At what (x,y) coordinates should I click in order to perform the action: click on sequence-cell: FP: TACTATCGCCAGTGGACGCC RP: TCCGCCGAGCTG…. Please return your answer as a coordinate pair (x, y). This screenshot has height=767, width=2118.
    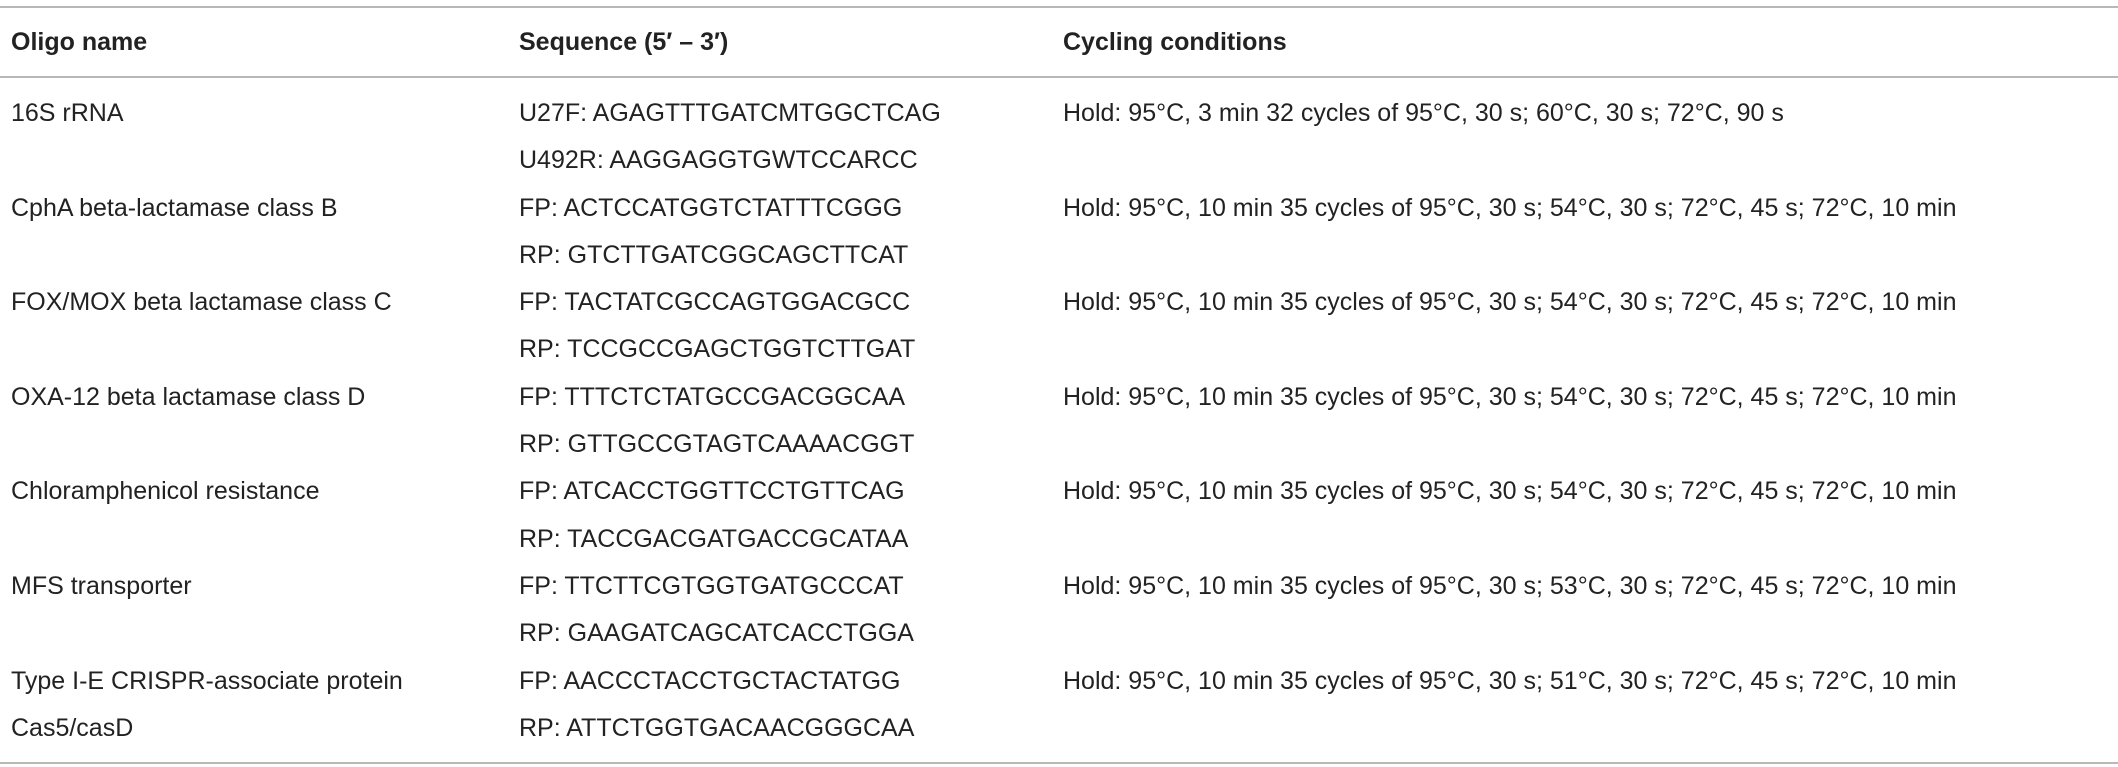
    Looking at the image, I should click on (791, 326).